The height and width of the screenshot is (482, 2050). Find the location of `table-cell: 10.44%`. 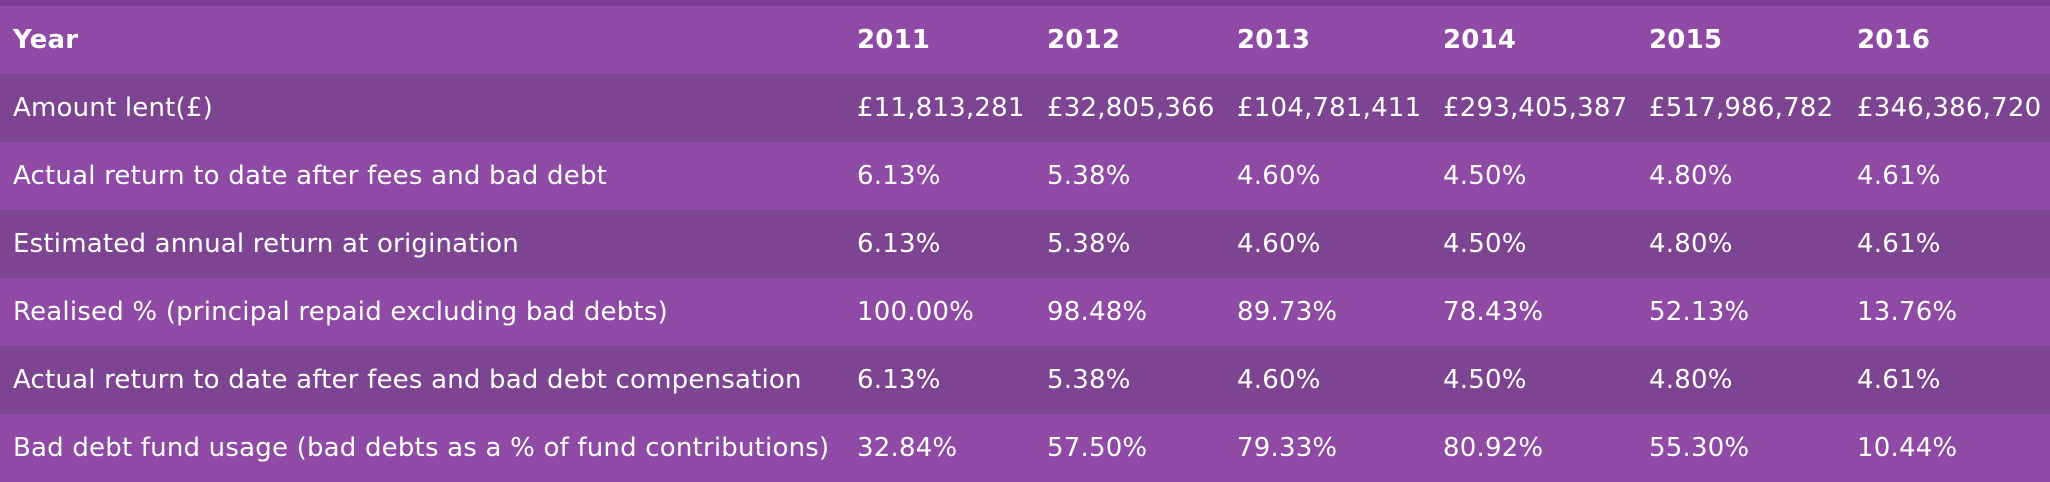

table-cell: 10.44% is located at coordinates (1907, 448).